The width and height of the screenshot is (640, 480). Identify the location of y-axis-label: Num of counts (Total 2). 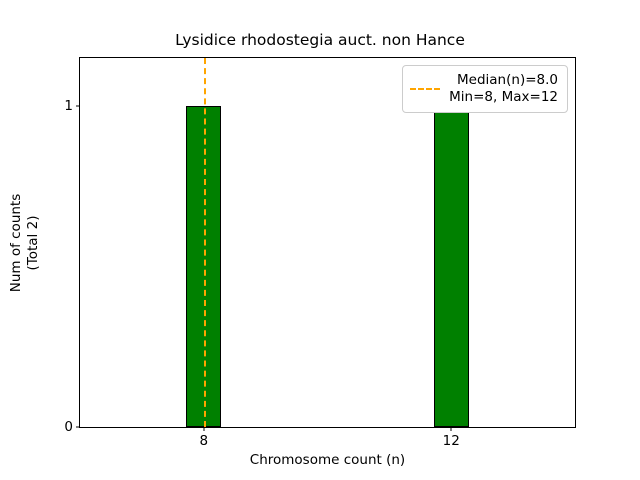
(25, 242).